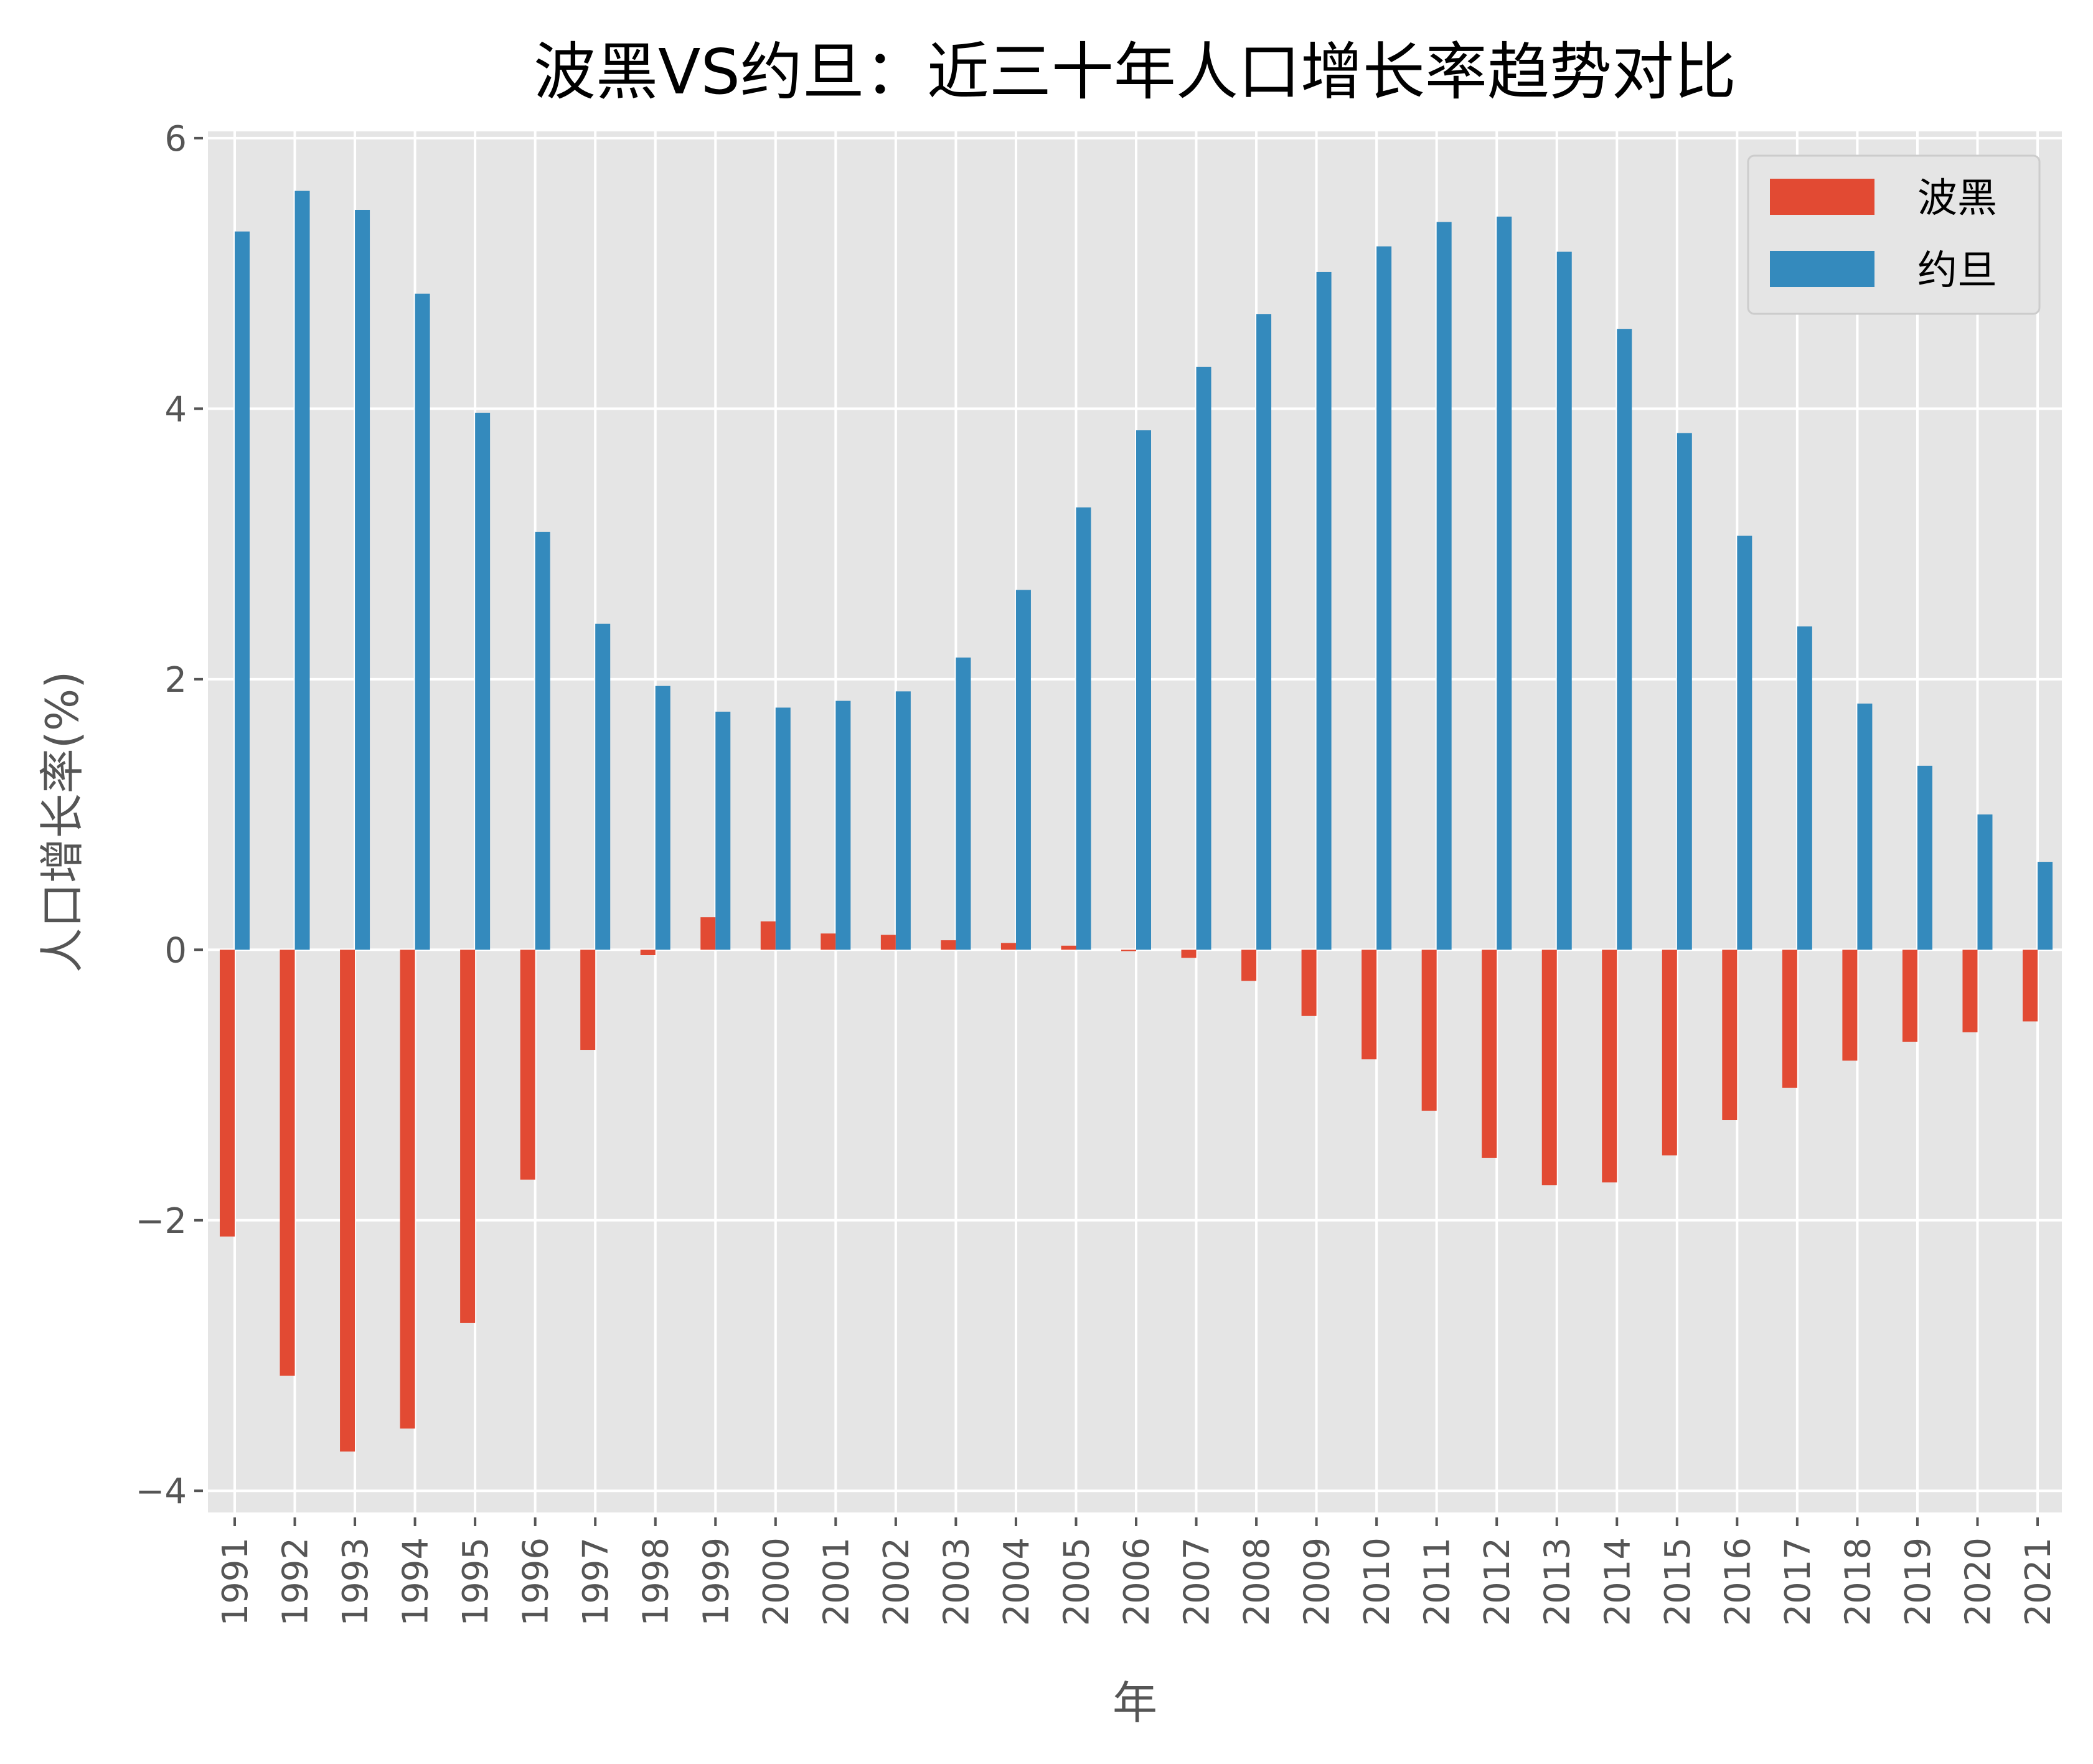 This screenshot has width=2093, height=1764. Describe the element at coordinates (1017, 1582) in the screenshot. I see `x-tick-label: 2004` at that location.